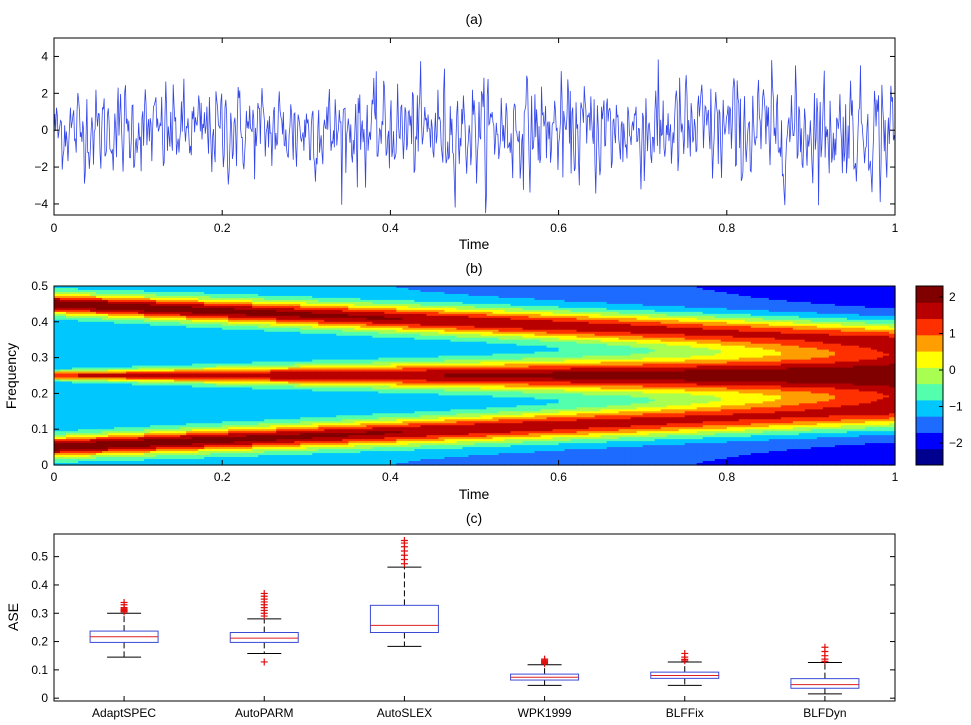 The image size is (971, 725). I want to click on panel-a-title: (a), so click(473, 19).